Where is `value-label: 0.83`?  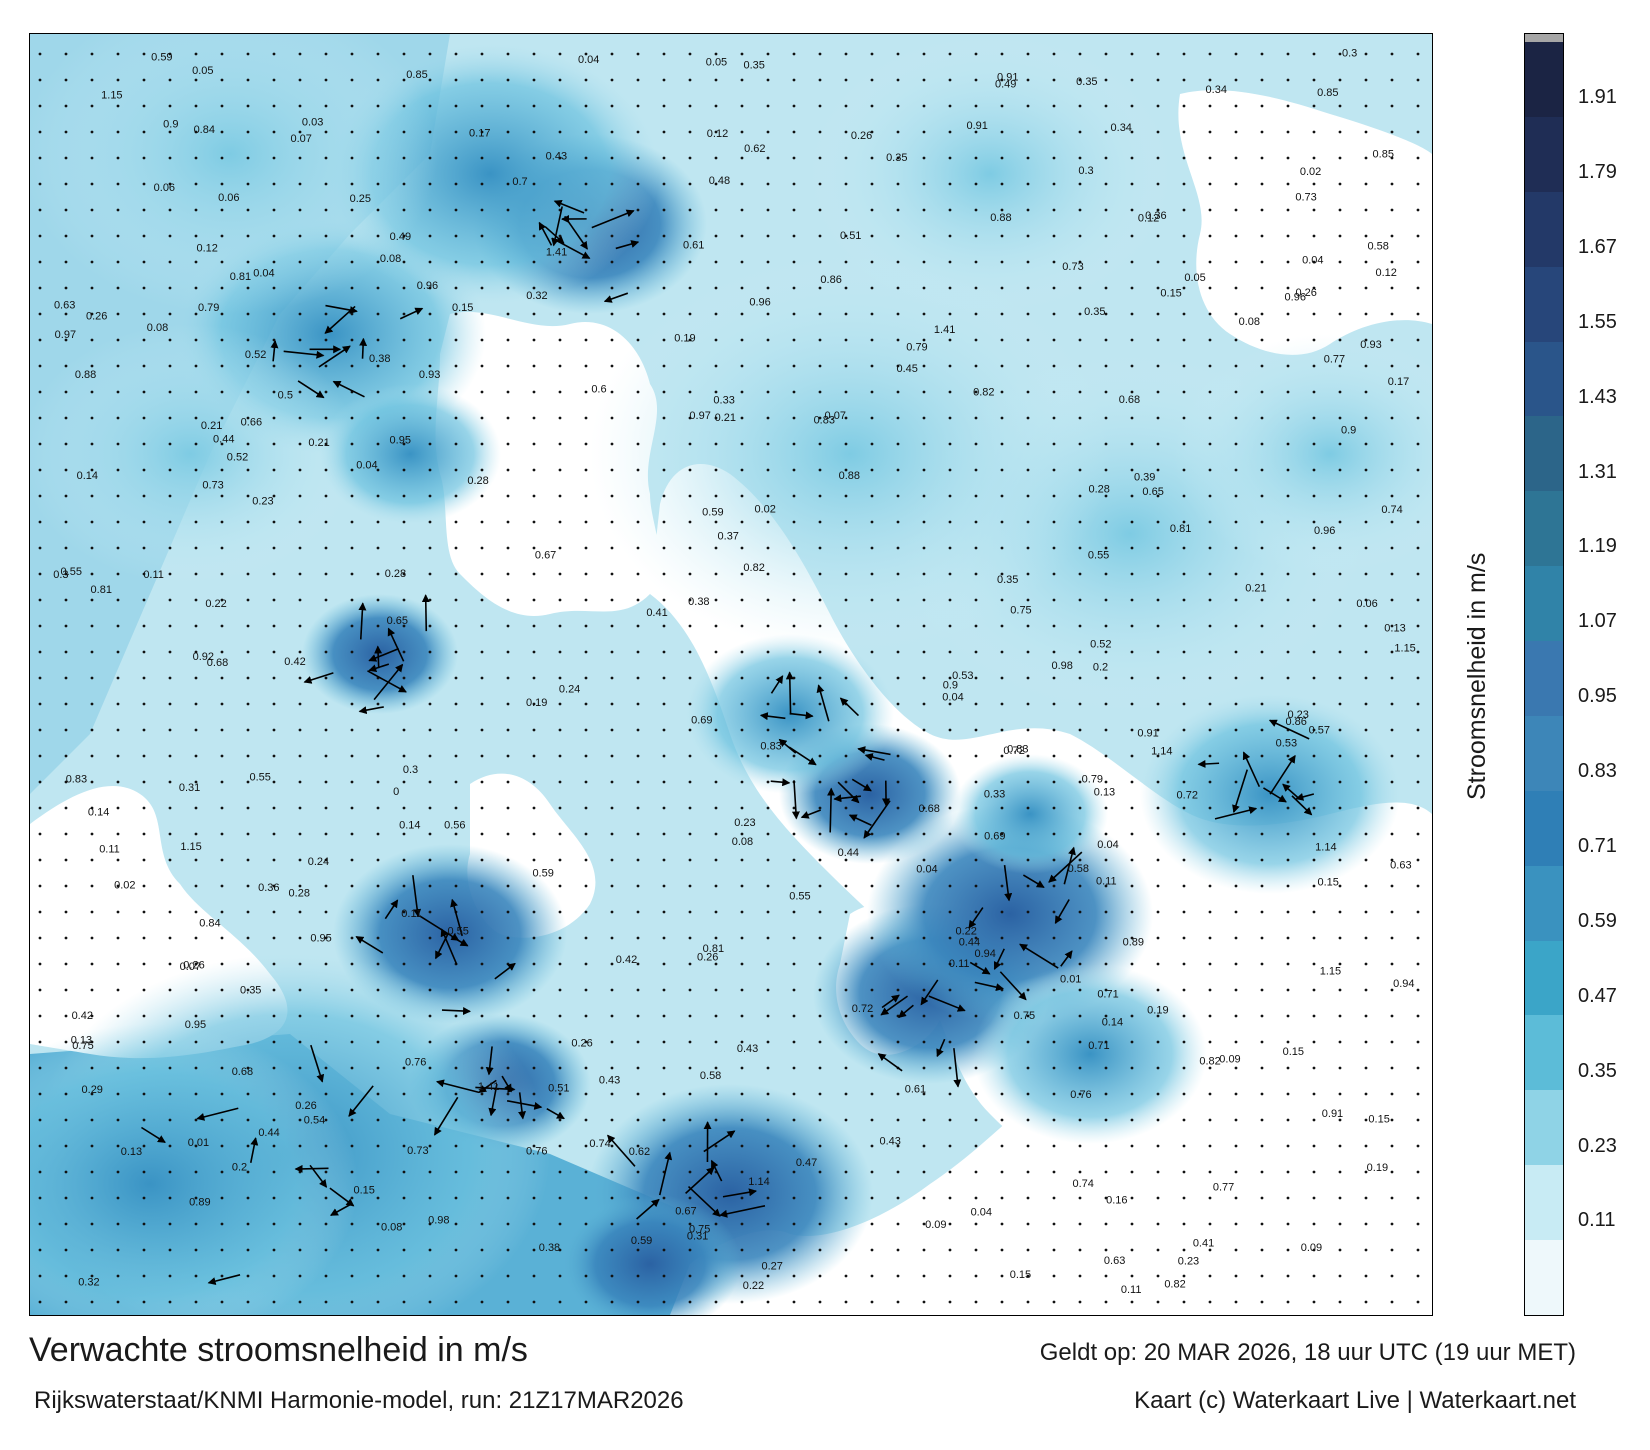 value-label: 0.83 is located at coordinates (770, 747).